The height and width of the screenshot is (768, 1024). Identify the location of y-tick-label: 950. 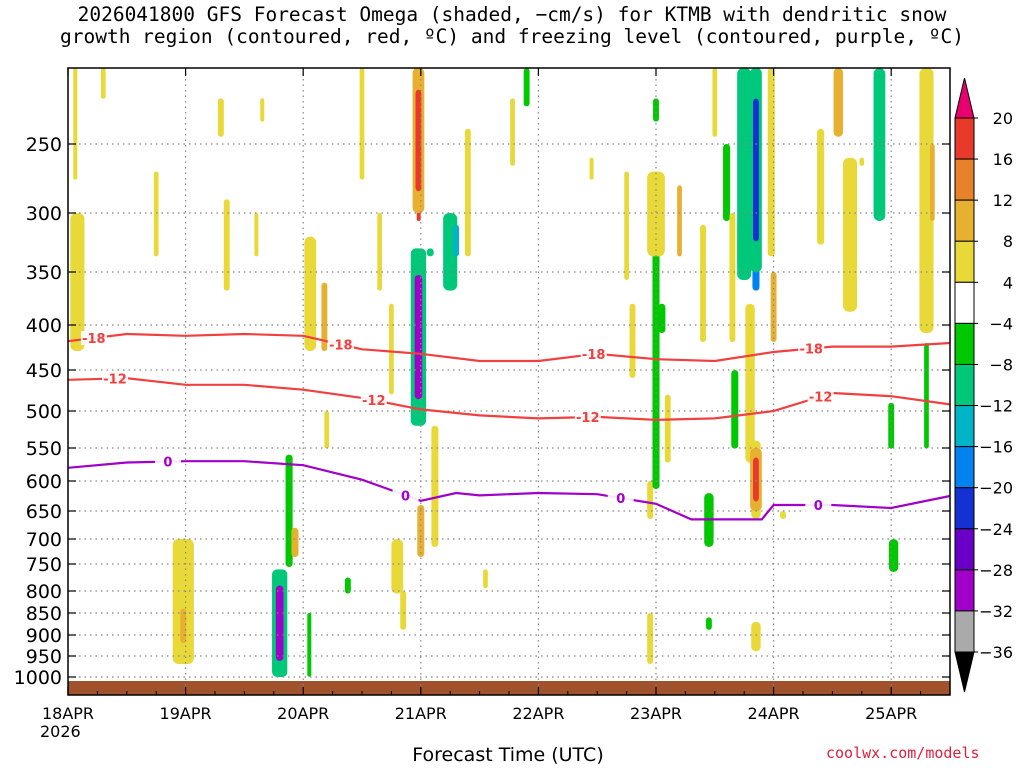
(44, 657).